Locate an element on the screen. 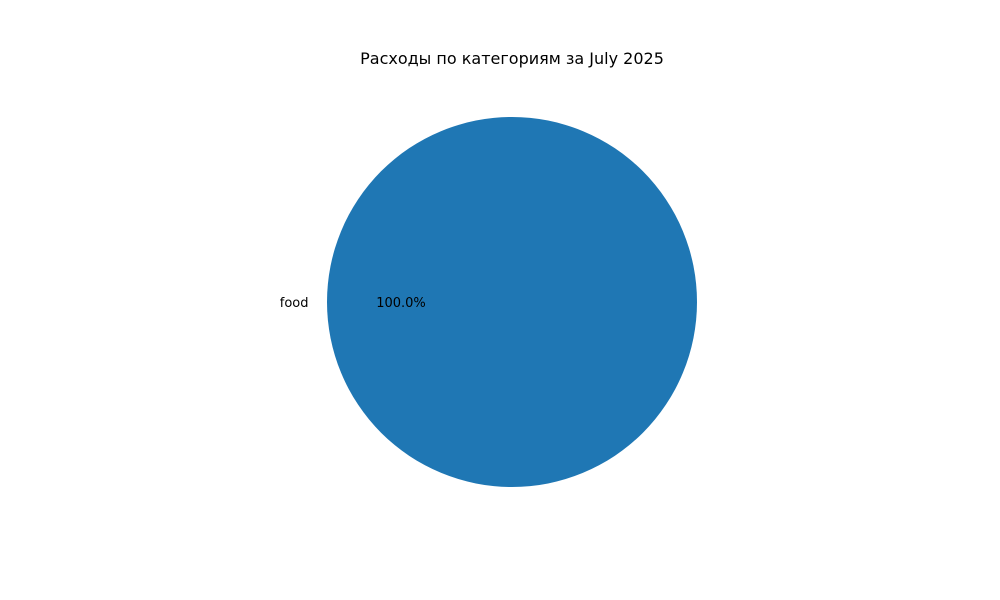  slice-label-food: food is located at coordinates (294, 303).